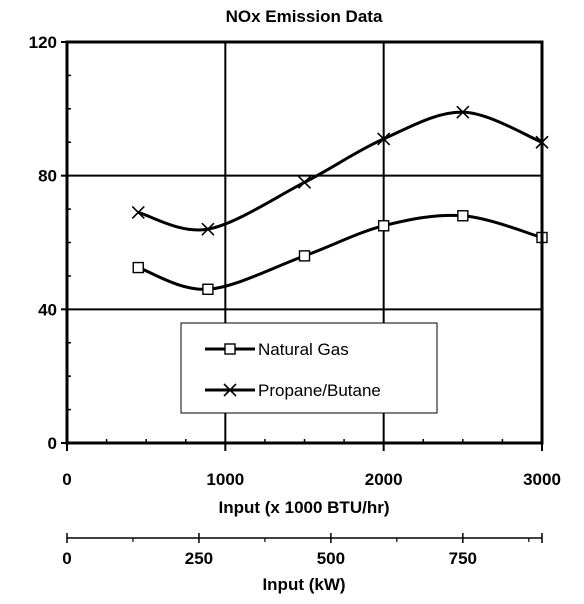 This screenshot has width=584, height=604. I want to click on series-natural-gas, so click(340, 252).